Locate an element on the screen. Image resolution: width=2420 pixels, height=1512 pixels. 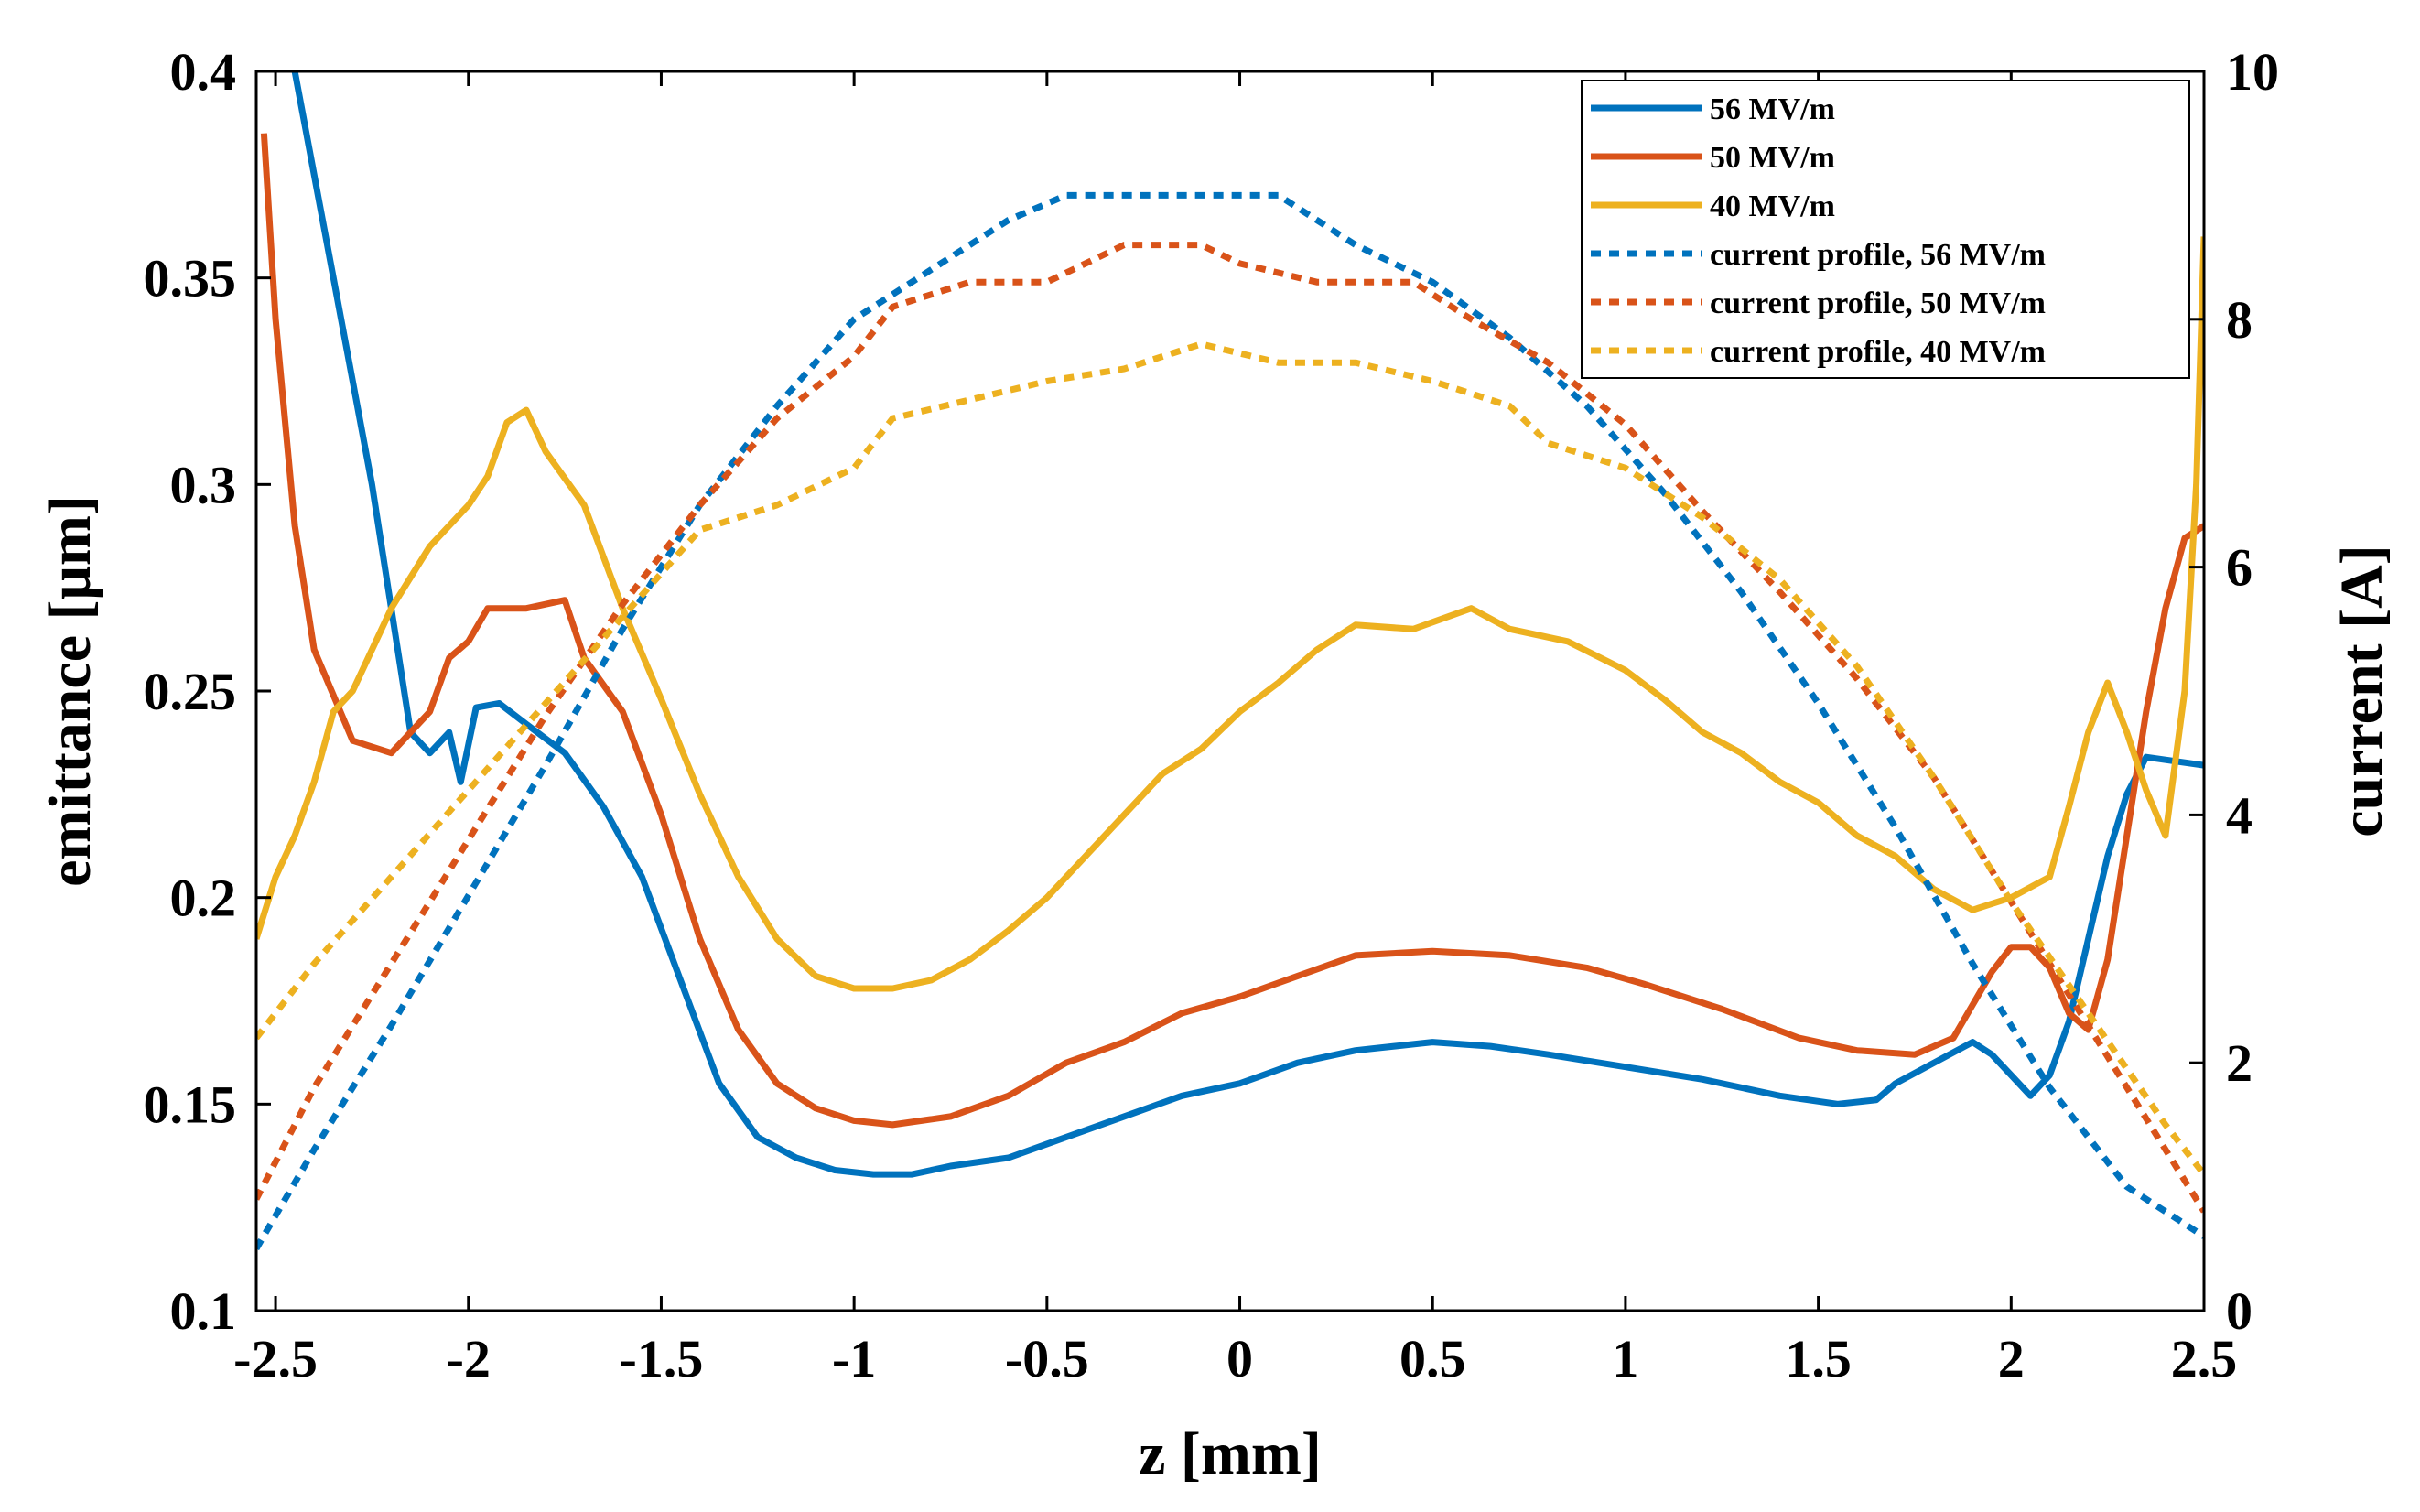
x-tick-label-10: 2.5 is located at coordinates (2204, 1358).